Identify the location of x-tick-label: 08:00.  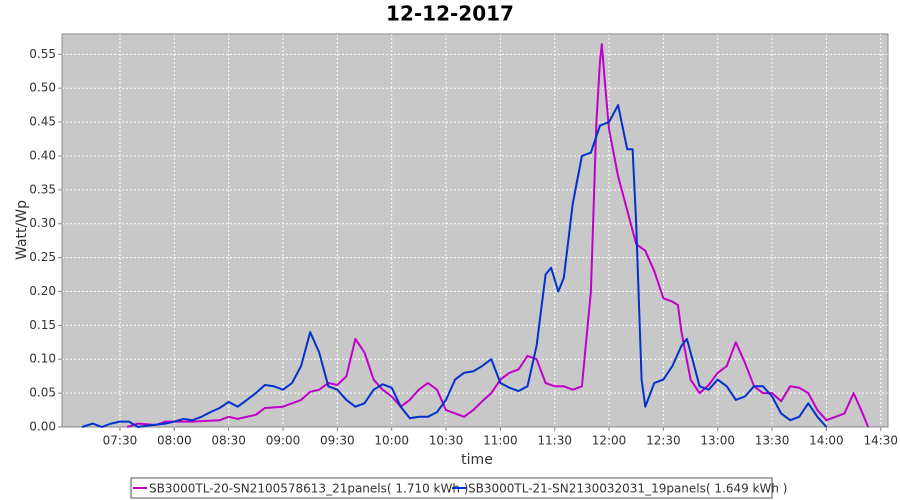
(174, 441).